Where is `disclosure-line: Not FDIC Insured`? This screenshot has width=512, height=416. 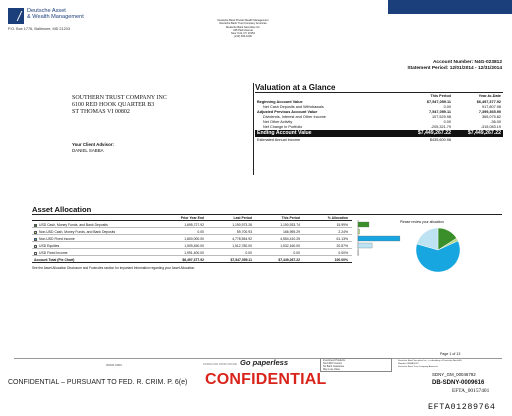 disclosure-line: Not FDIC Insured is located at coordinates (332, 363).